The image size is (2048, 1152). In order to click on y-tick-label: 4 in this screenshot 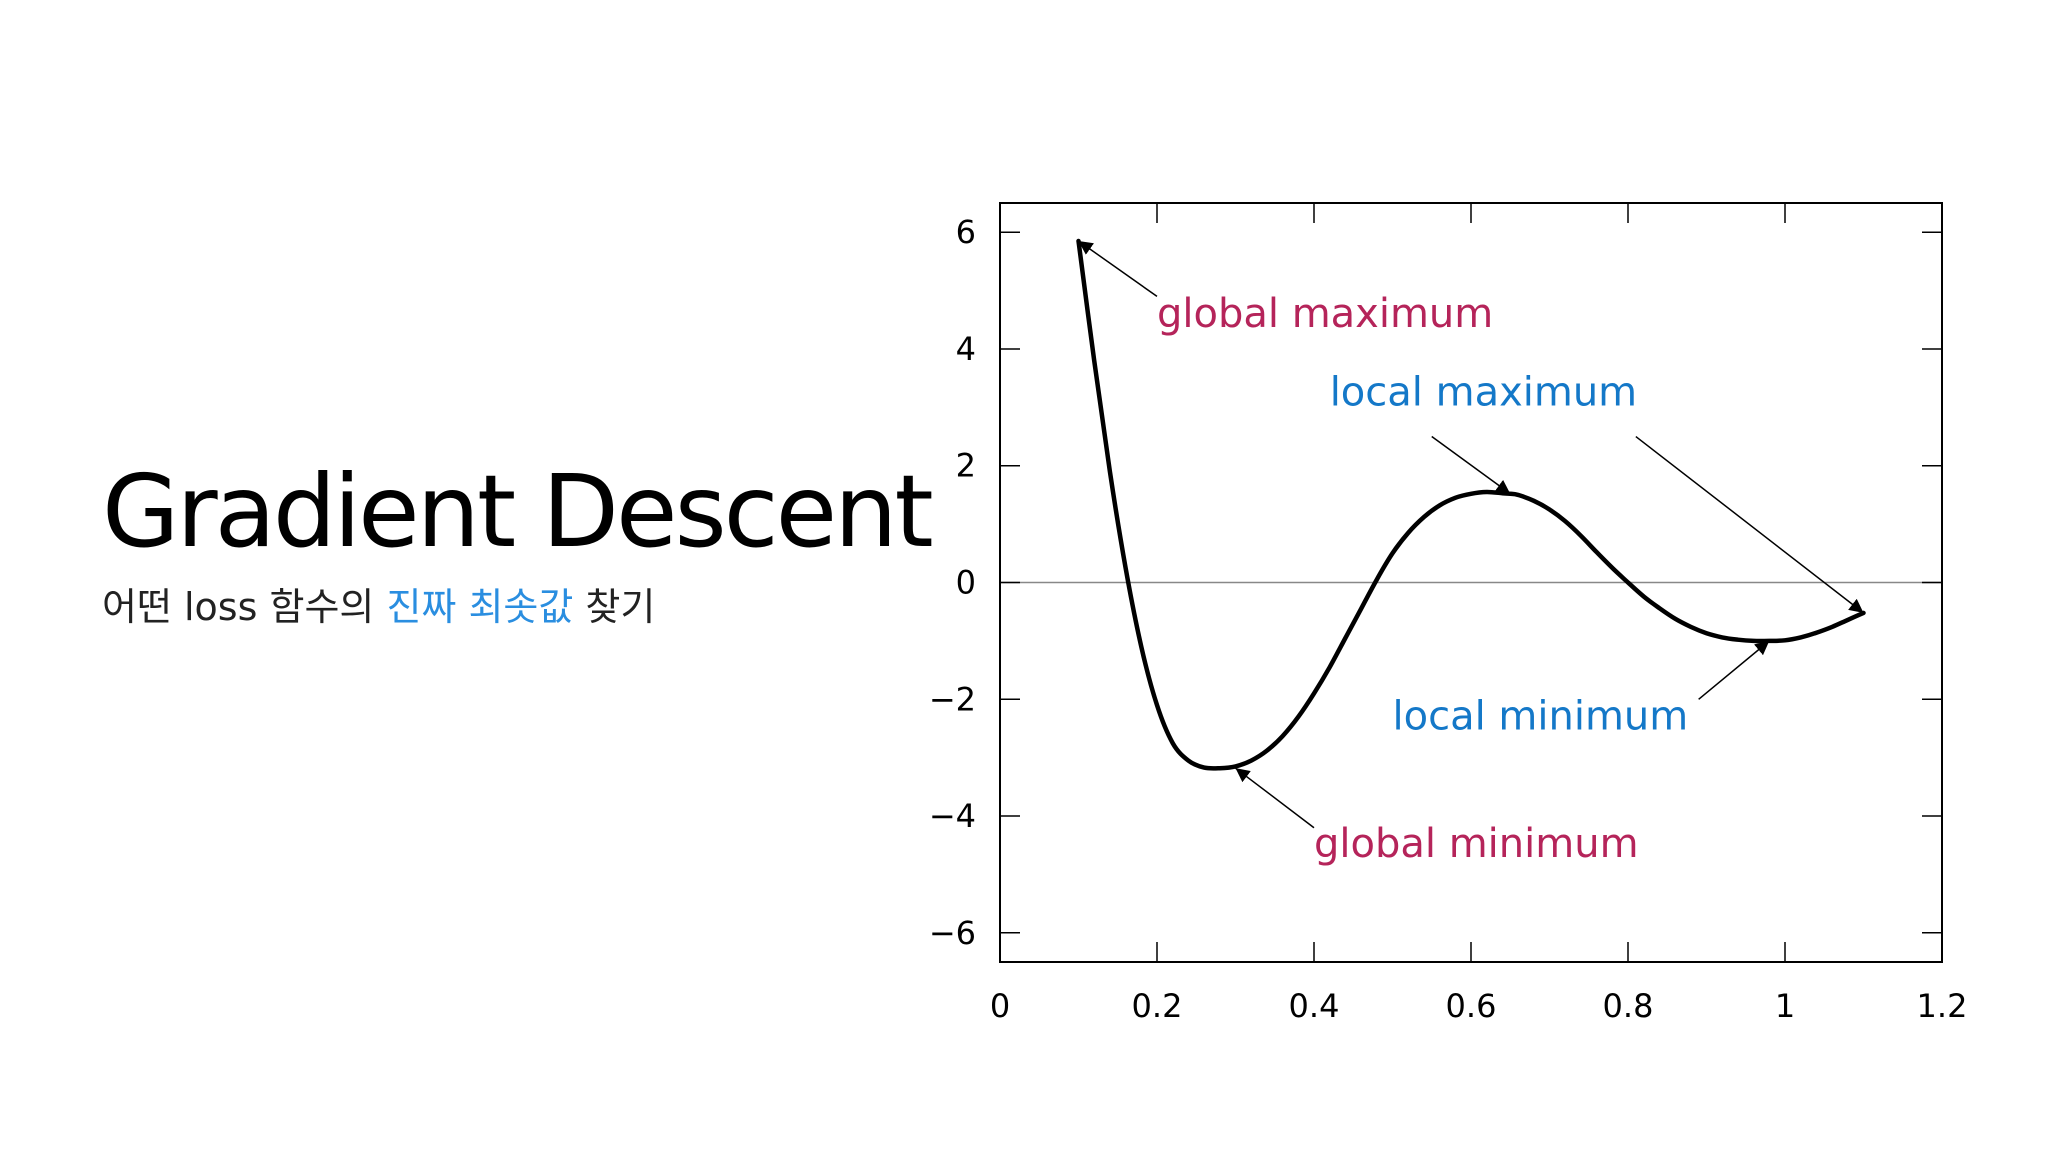, I will do `click(966, 349)`.